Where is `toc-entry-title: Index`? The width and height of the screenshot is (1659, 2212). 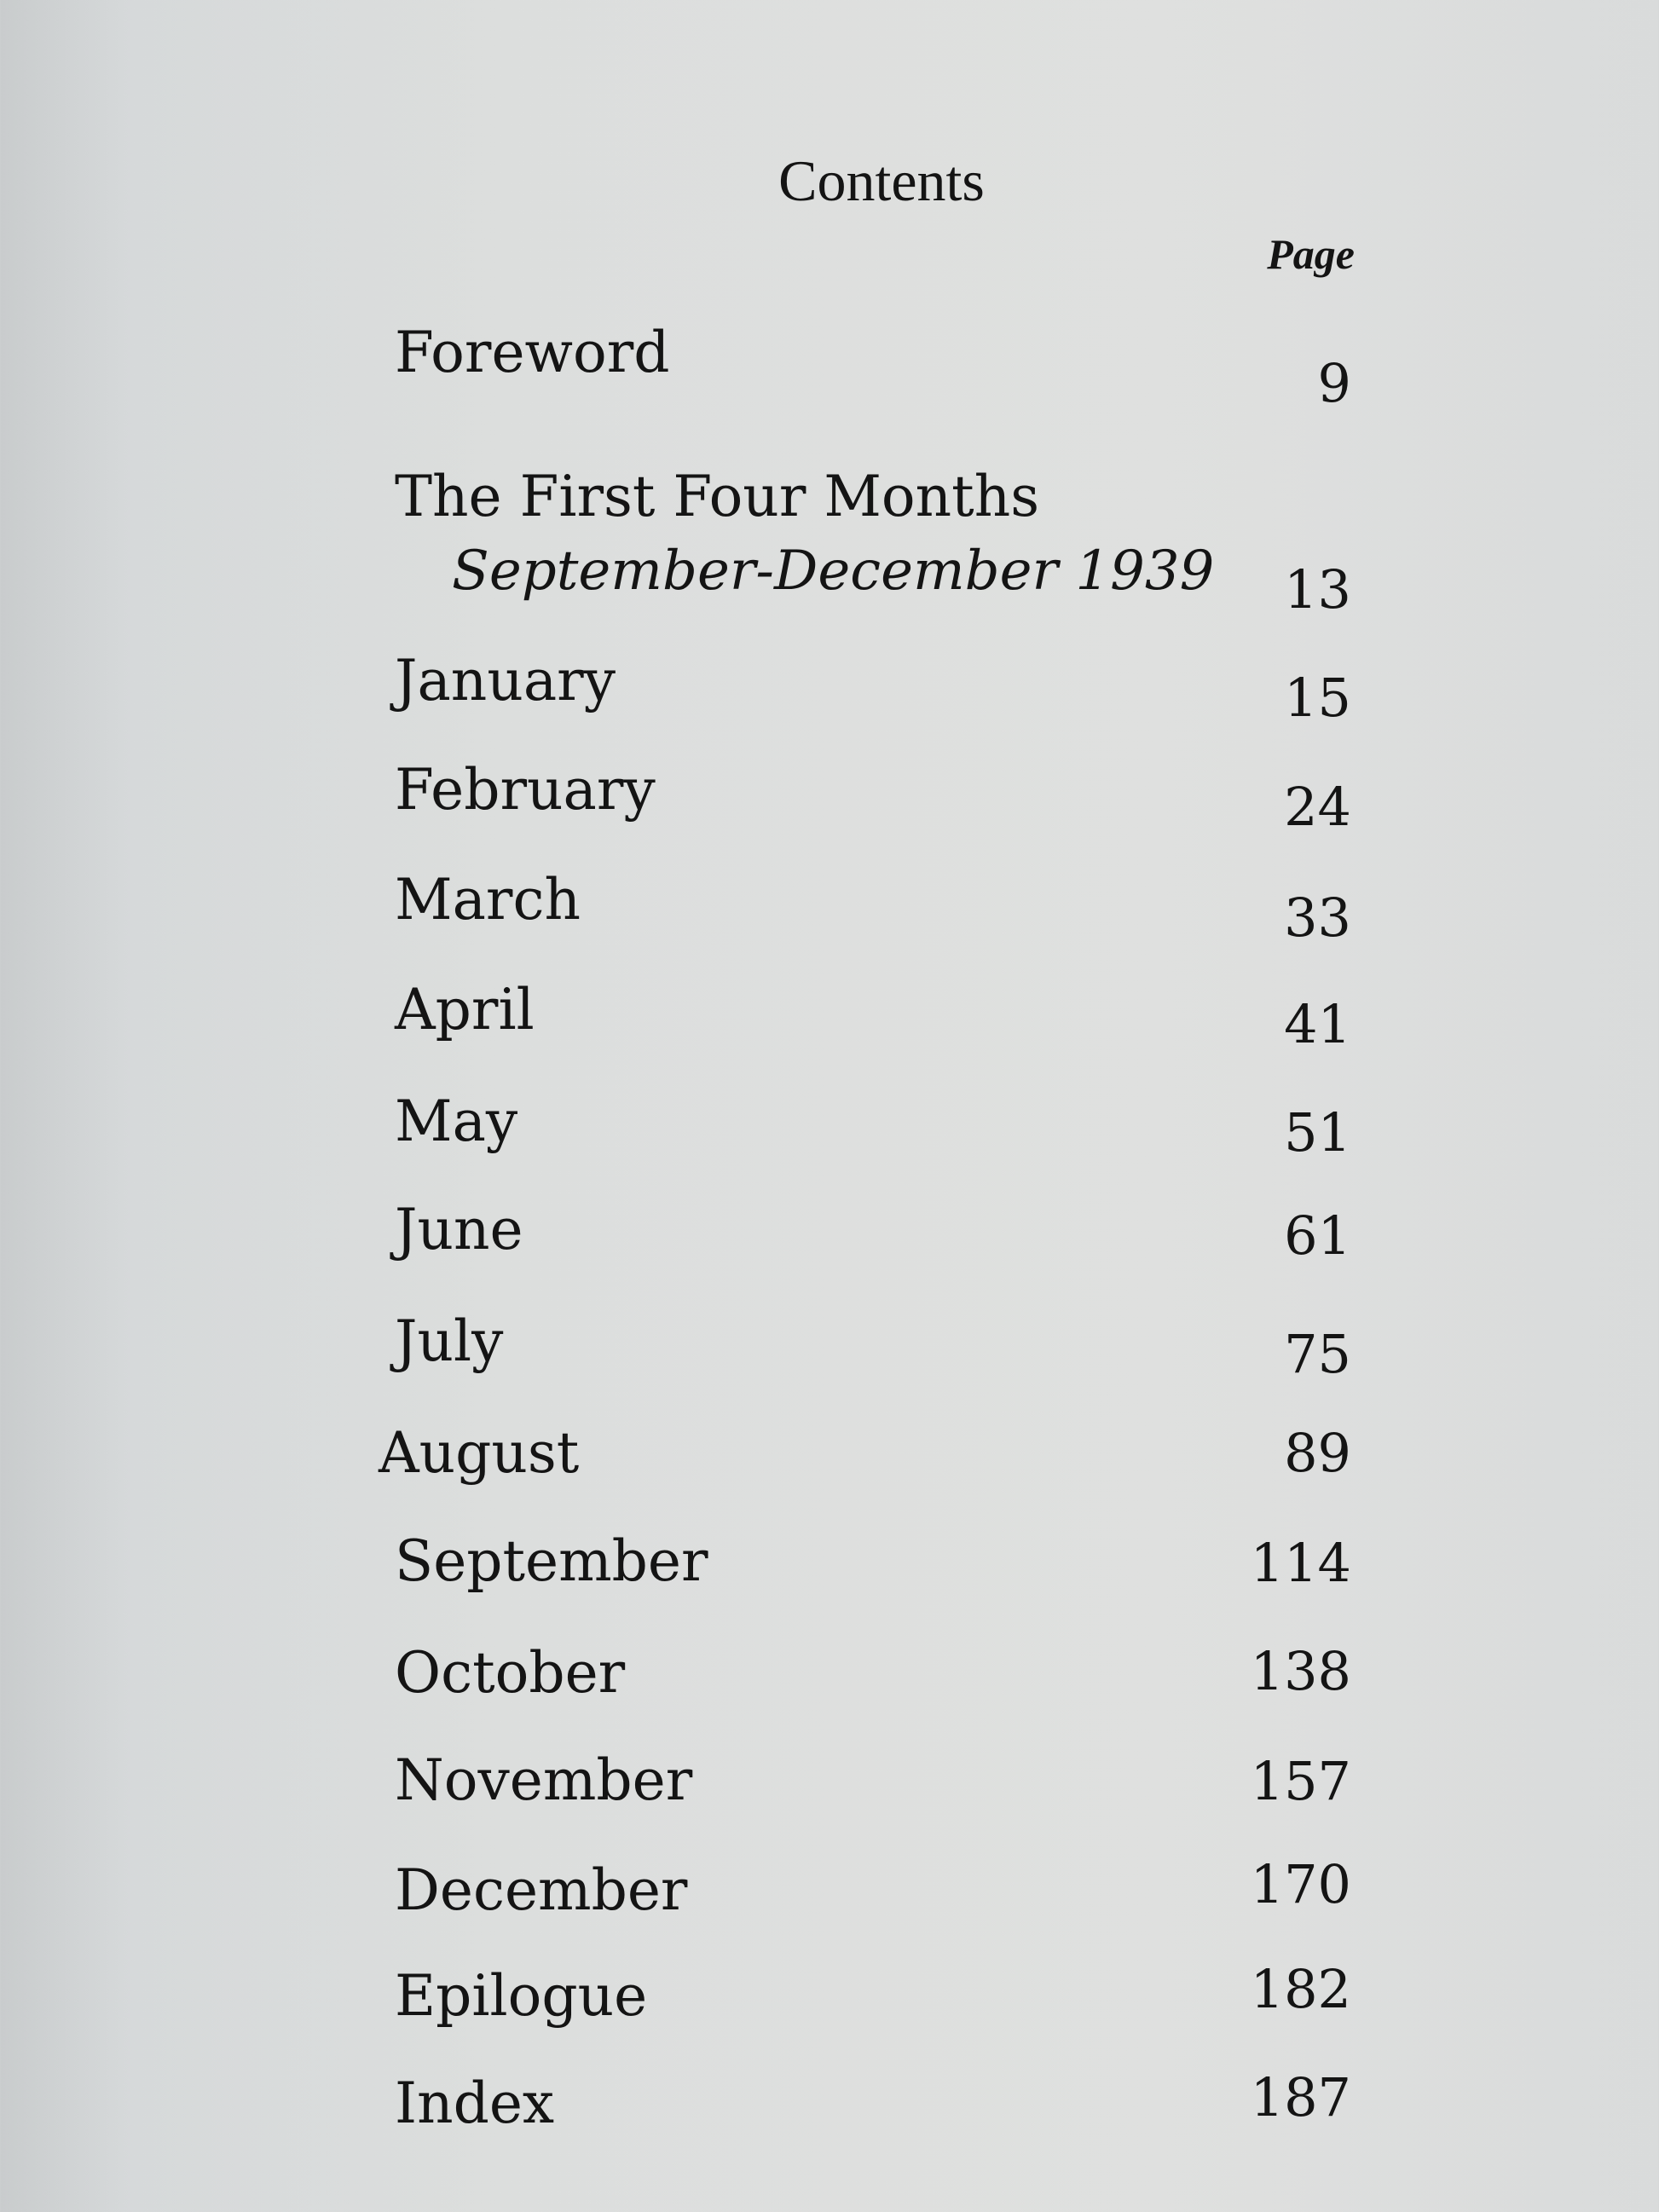
toc-entry-title: Index is located at coordinates (475, 2103).